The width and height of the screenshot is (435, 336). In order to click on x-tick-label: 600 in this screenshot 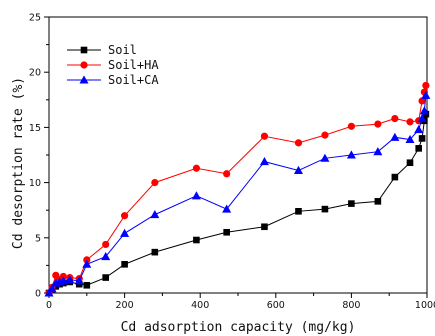, I will do `click(276, 305)`.